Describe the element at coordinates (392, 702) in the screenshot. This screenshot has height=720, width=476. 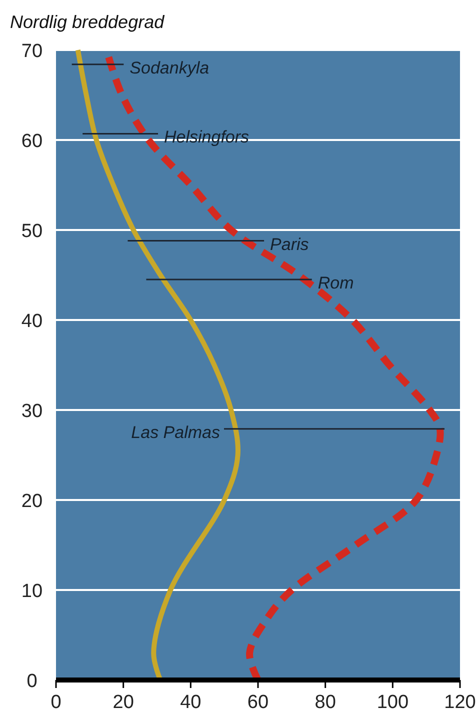
I see `x-tick-label: 100` at that location.